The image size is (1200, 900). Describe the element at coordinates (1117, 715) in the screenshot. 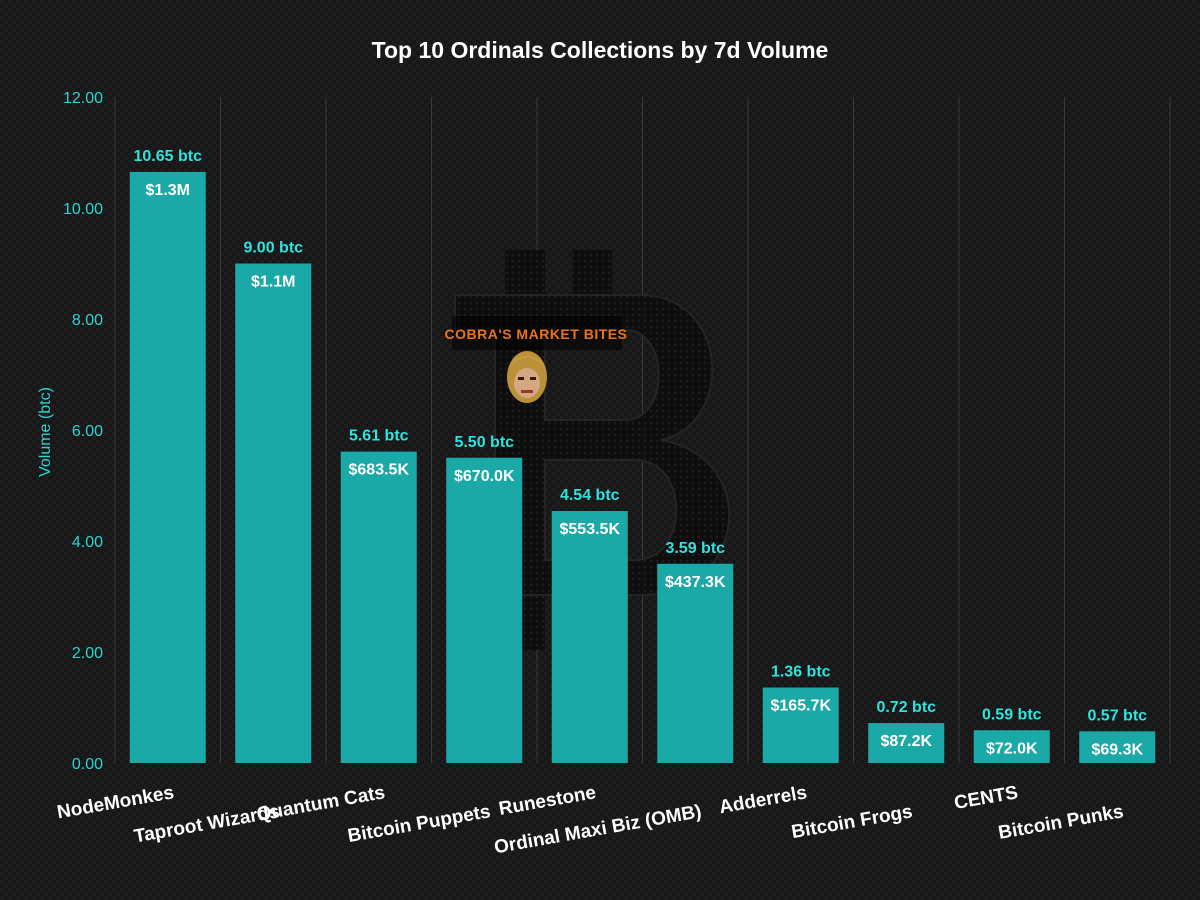

I see `btc-value-label: 0.57 btc` at that location.